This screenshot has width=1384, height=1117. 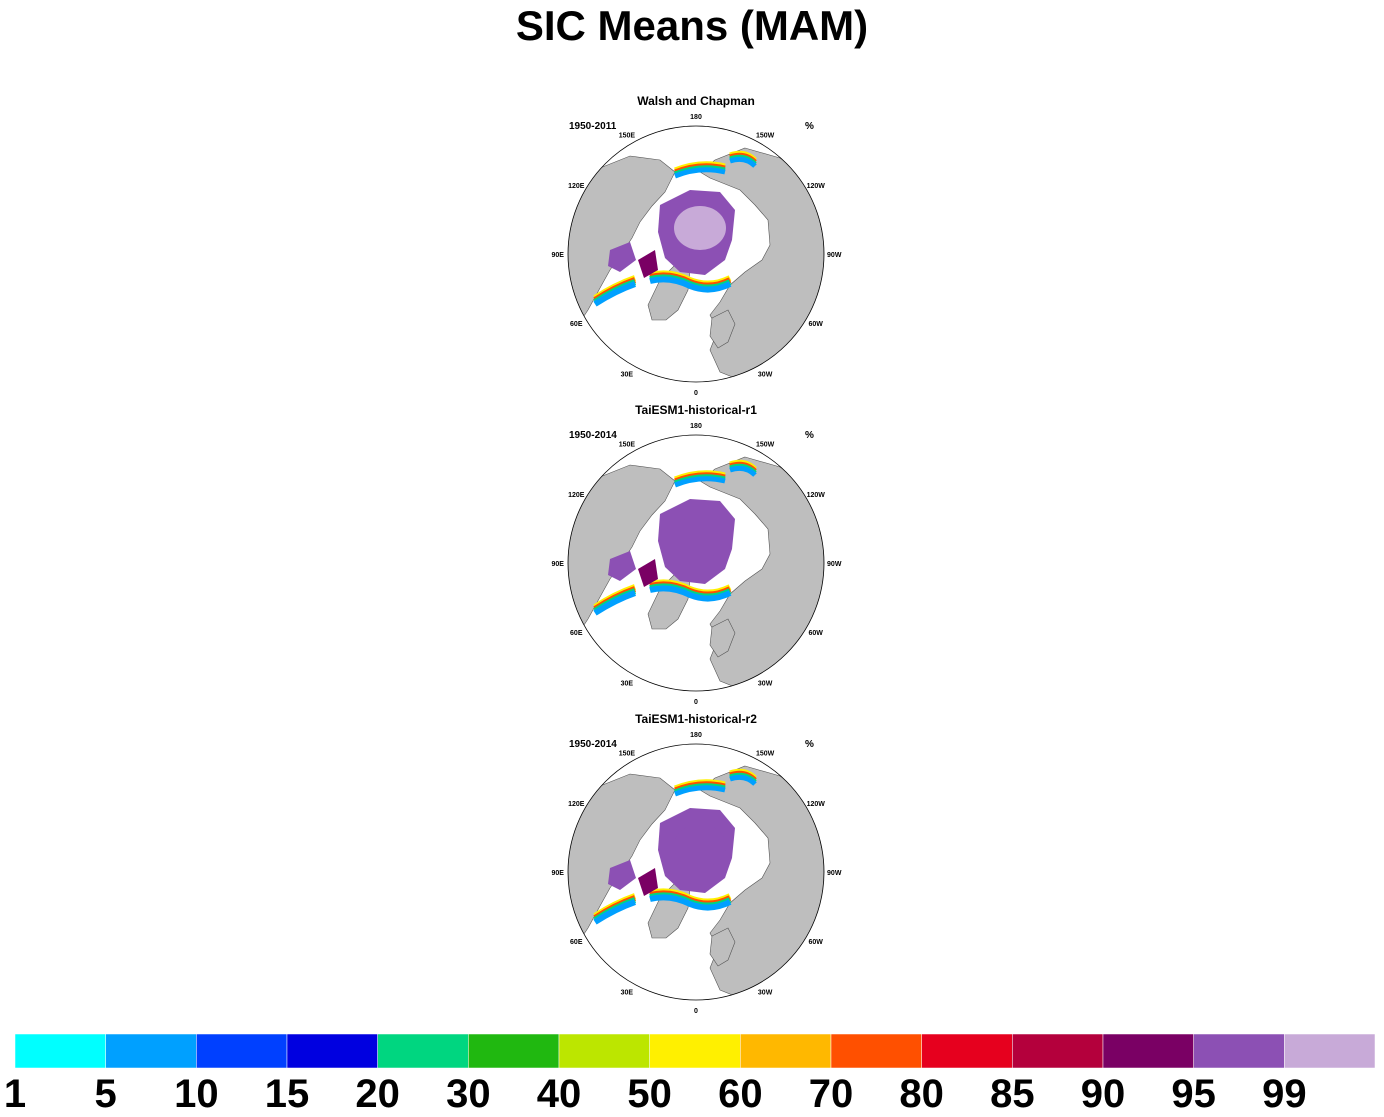 What do you see at coordinates (921, 1094) in the screenshot?
I see `colorbar-tick-label: 80` at bounding box center [921, 1094].